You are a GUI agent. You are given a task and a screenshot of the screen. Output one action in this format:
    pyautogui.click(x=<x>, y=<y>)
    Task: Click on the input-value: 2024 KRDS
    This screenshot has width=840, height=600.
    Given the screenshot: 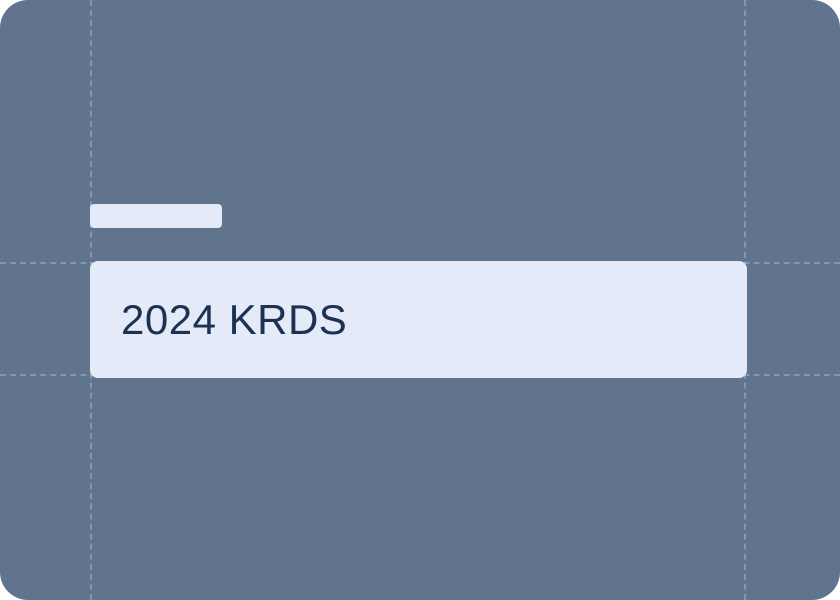 What is the action you would take?
    pyautogui.click(x=234, y=319)
    